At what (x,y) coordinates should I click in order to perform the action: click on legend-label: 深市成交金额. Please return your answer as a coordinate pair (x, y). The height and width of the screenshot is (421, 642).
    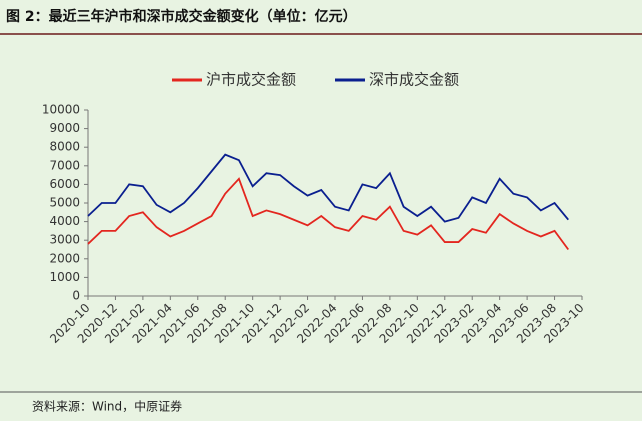
    Looking at the image, I should click on (414, 80).